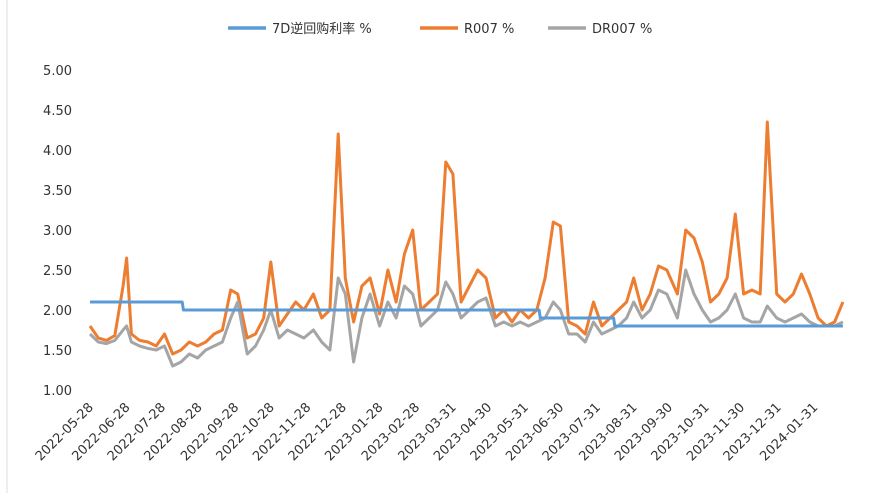  I want to click on y-tick-label: 2.00, so click(57, 311).